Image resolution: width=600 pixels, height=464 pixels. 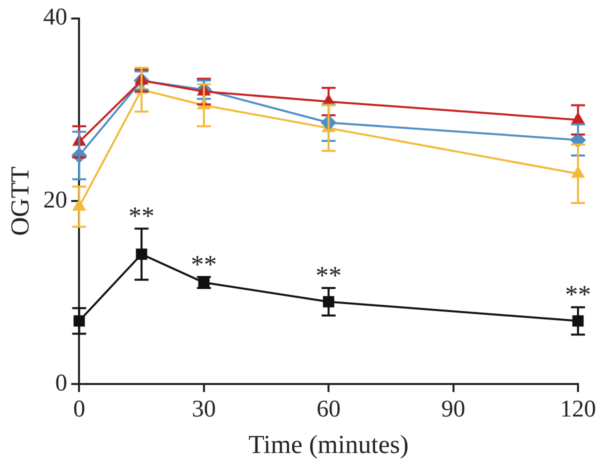 What do you see at coordinates (578, 409) in the screenshot?
I see `x-tick-label: 120` at bounding box center [578, 409].